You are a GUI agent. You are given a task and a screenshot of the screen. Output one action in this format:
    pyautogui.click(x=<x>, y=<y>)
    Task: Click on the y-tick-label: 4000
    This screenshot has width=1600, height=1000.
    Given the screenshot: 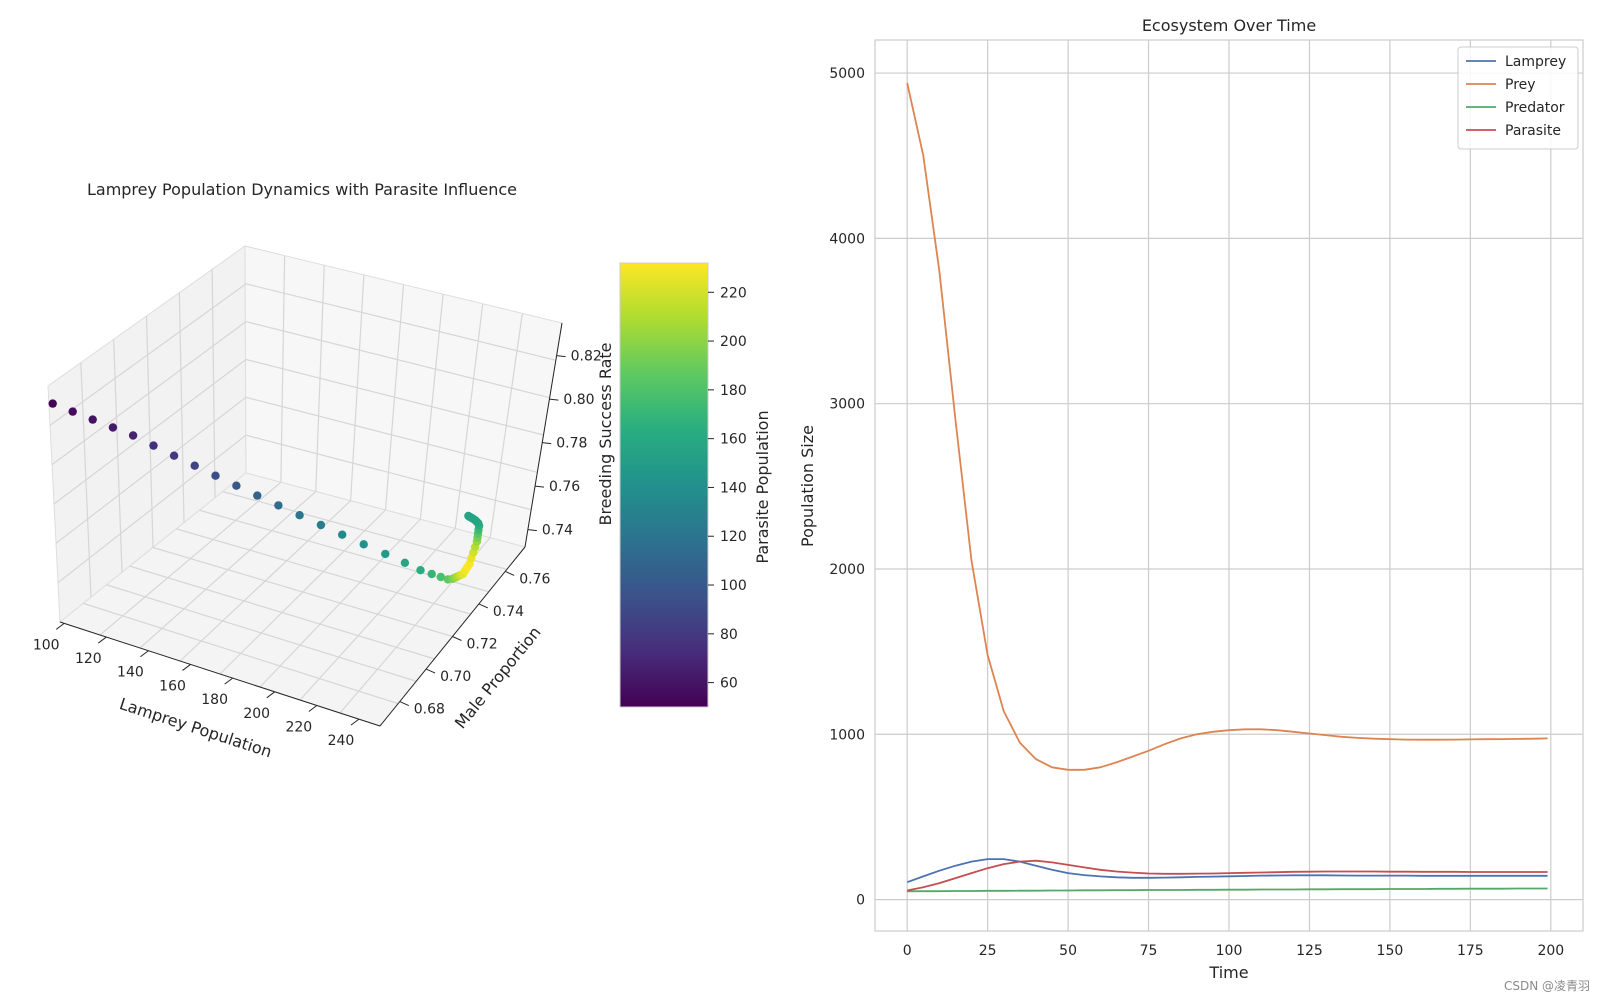 What is the action you would take?
    pyautogui.click(x=847, y=239)
    